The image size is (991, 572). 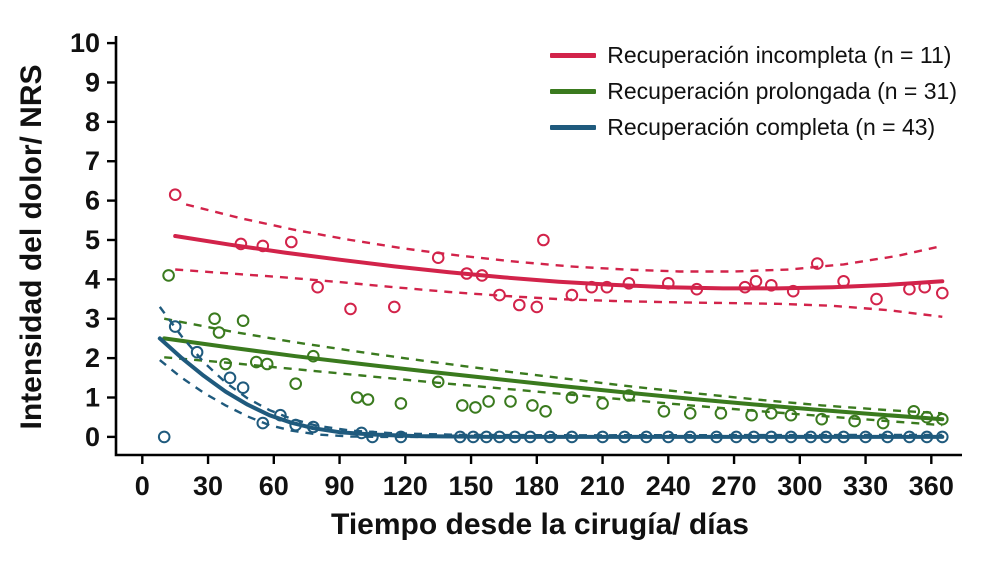 What do you see at coordinates (573, 55) in the screenshot?
I see `legend-swatch-incompleta` at bounding box center [573, 55].